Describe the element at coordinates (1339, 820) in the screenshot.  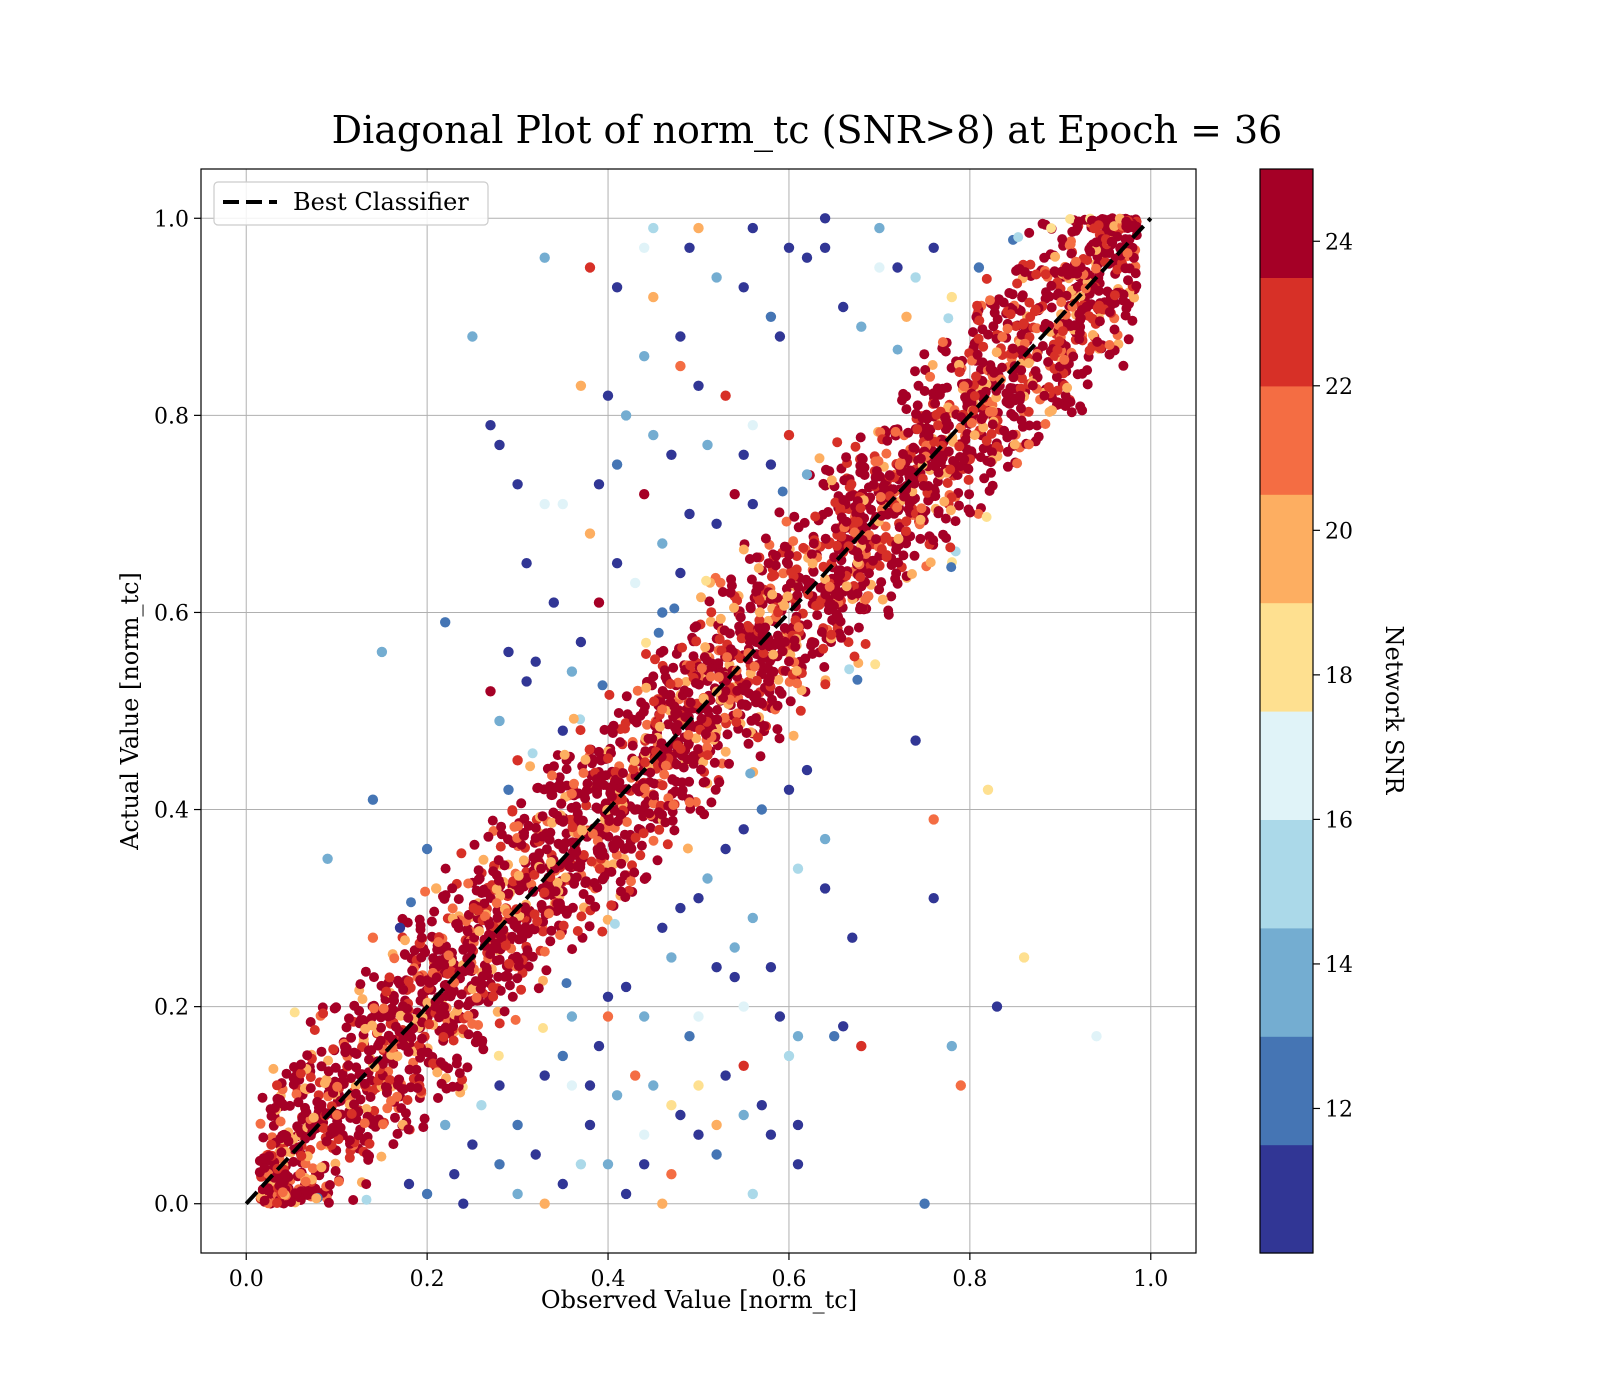
I see `colorbar-tick-label: 16` at that location.